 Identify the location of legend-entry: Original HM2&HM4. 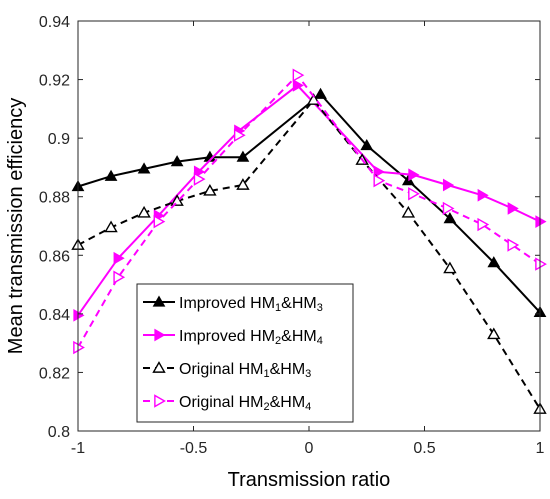
(227, 403).